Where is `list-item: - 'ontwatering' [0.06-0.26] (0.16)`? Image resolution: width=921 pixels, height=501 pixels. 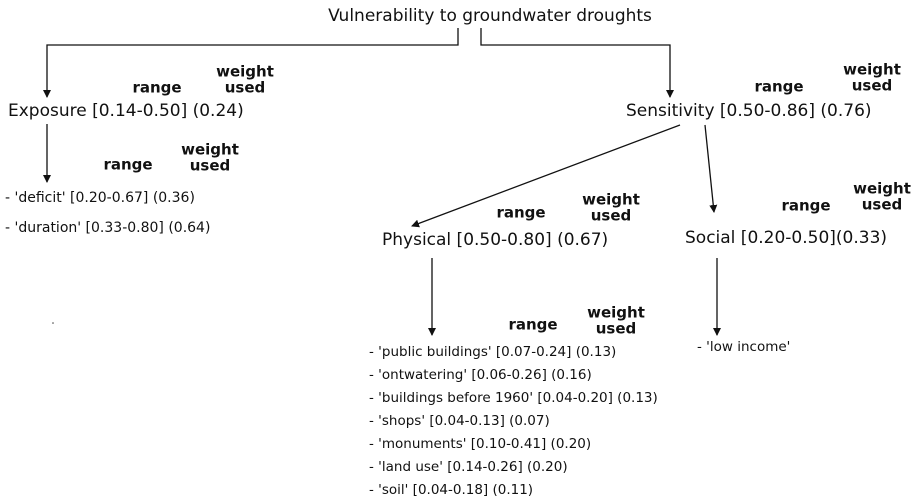 list-item: - 'ontwatering' [0.06-0.26] (0.16) is located at coordinates (480, 375).